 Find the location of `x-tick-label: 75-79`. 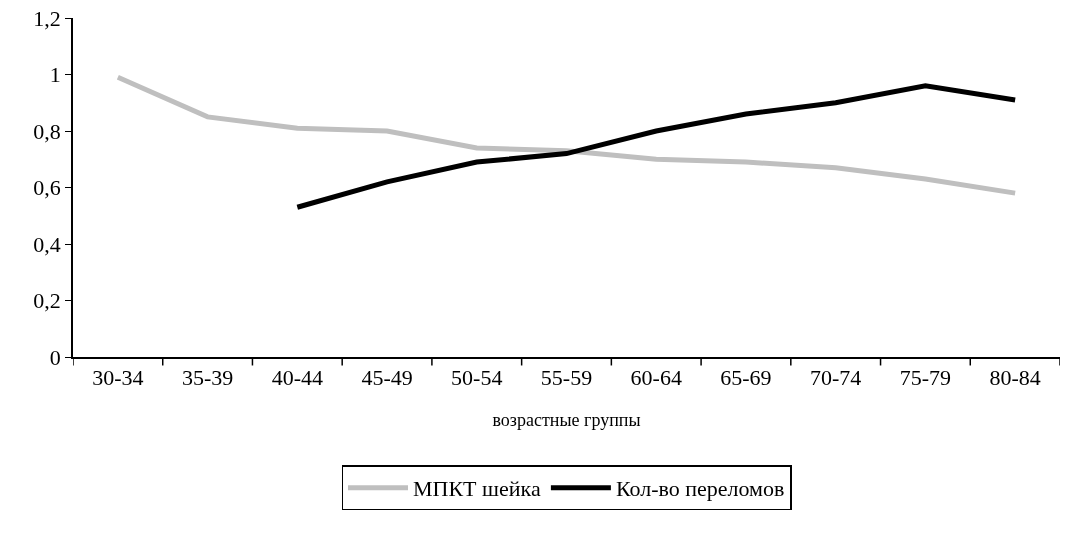

x-tick-label: 75-79 is located at coordinates (925, 378).